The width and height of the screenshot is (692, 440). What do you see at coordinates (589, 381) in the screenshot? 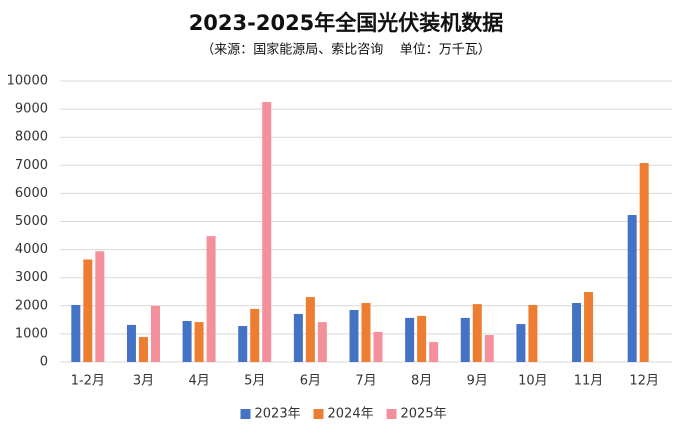
I see `x-tick-label: 11月` at bounding box center [589, 381].